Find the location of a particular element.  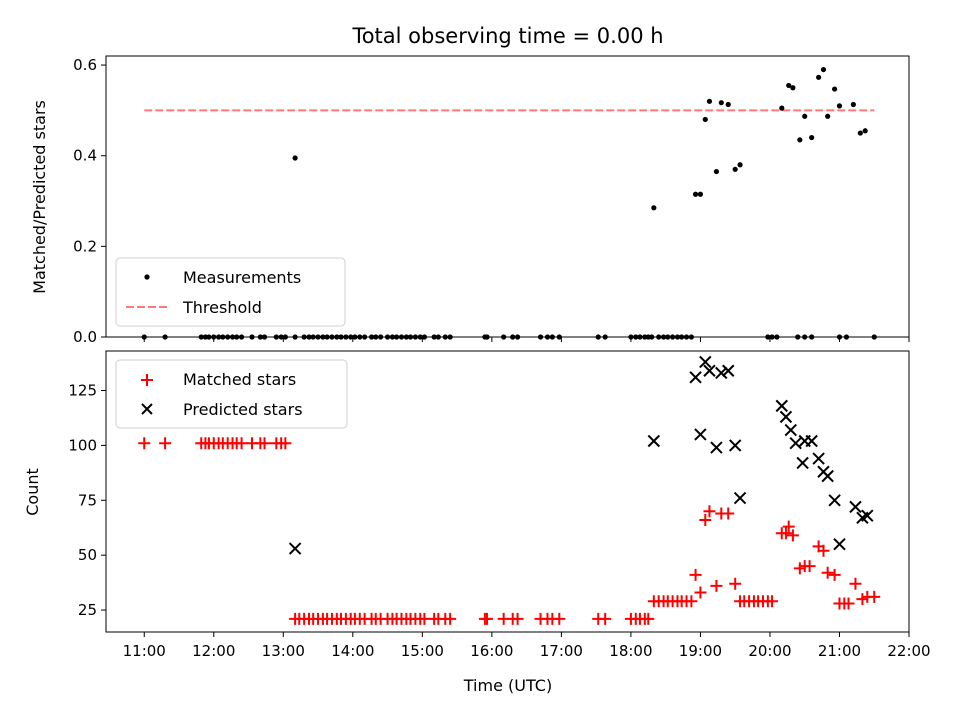

chart-title: Total observing time = 0.00 h is located at coordinates (507, 36).